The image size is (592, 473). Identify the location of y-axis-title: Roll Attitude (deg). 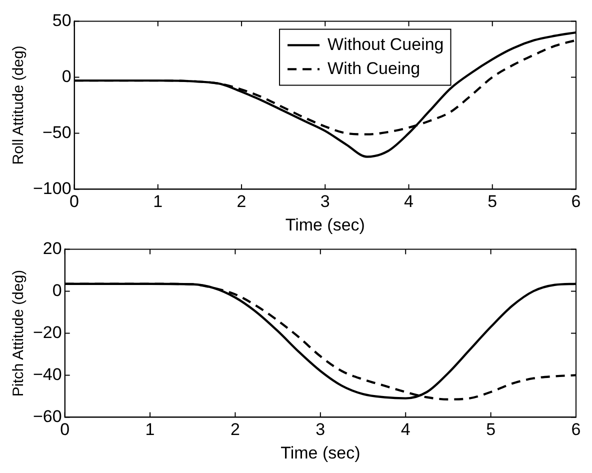
(19, 105).